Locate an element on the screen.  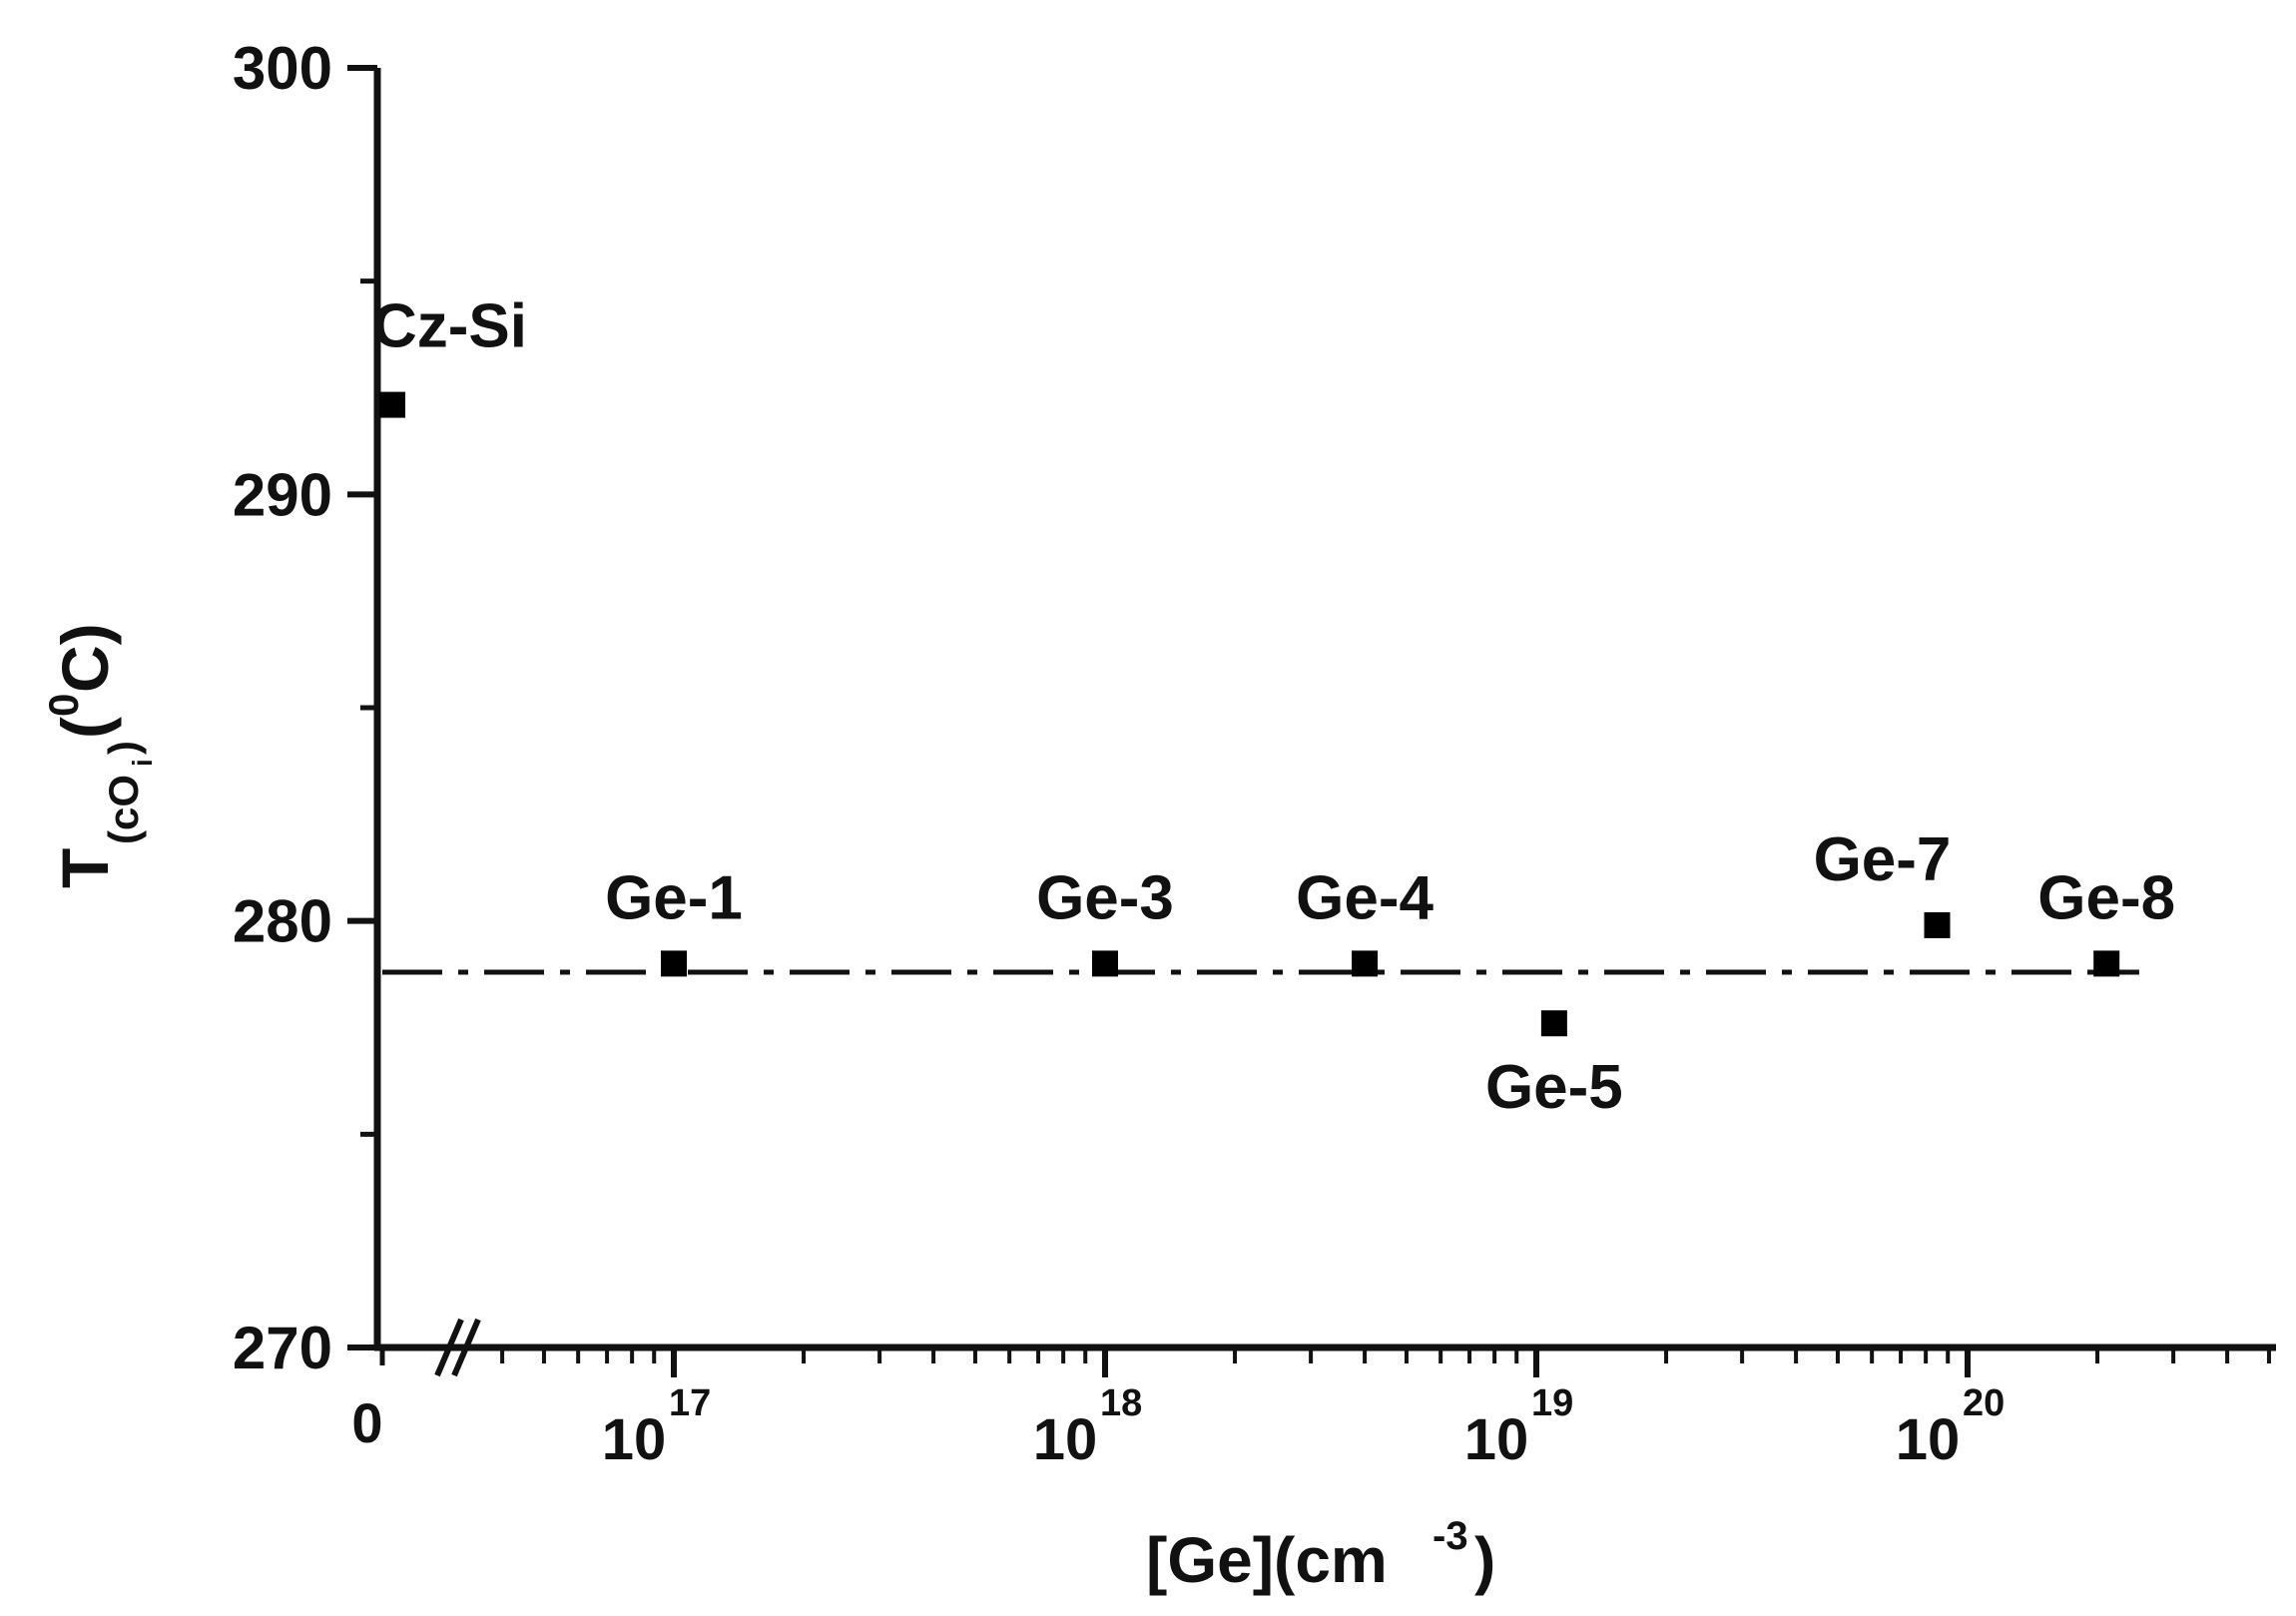
data-point-label: Ge-1 is located at coordinates (674, 897).